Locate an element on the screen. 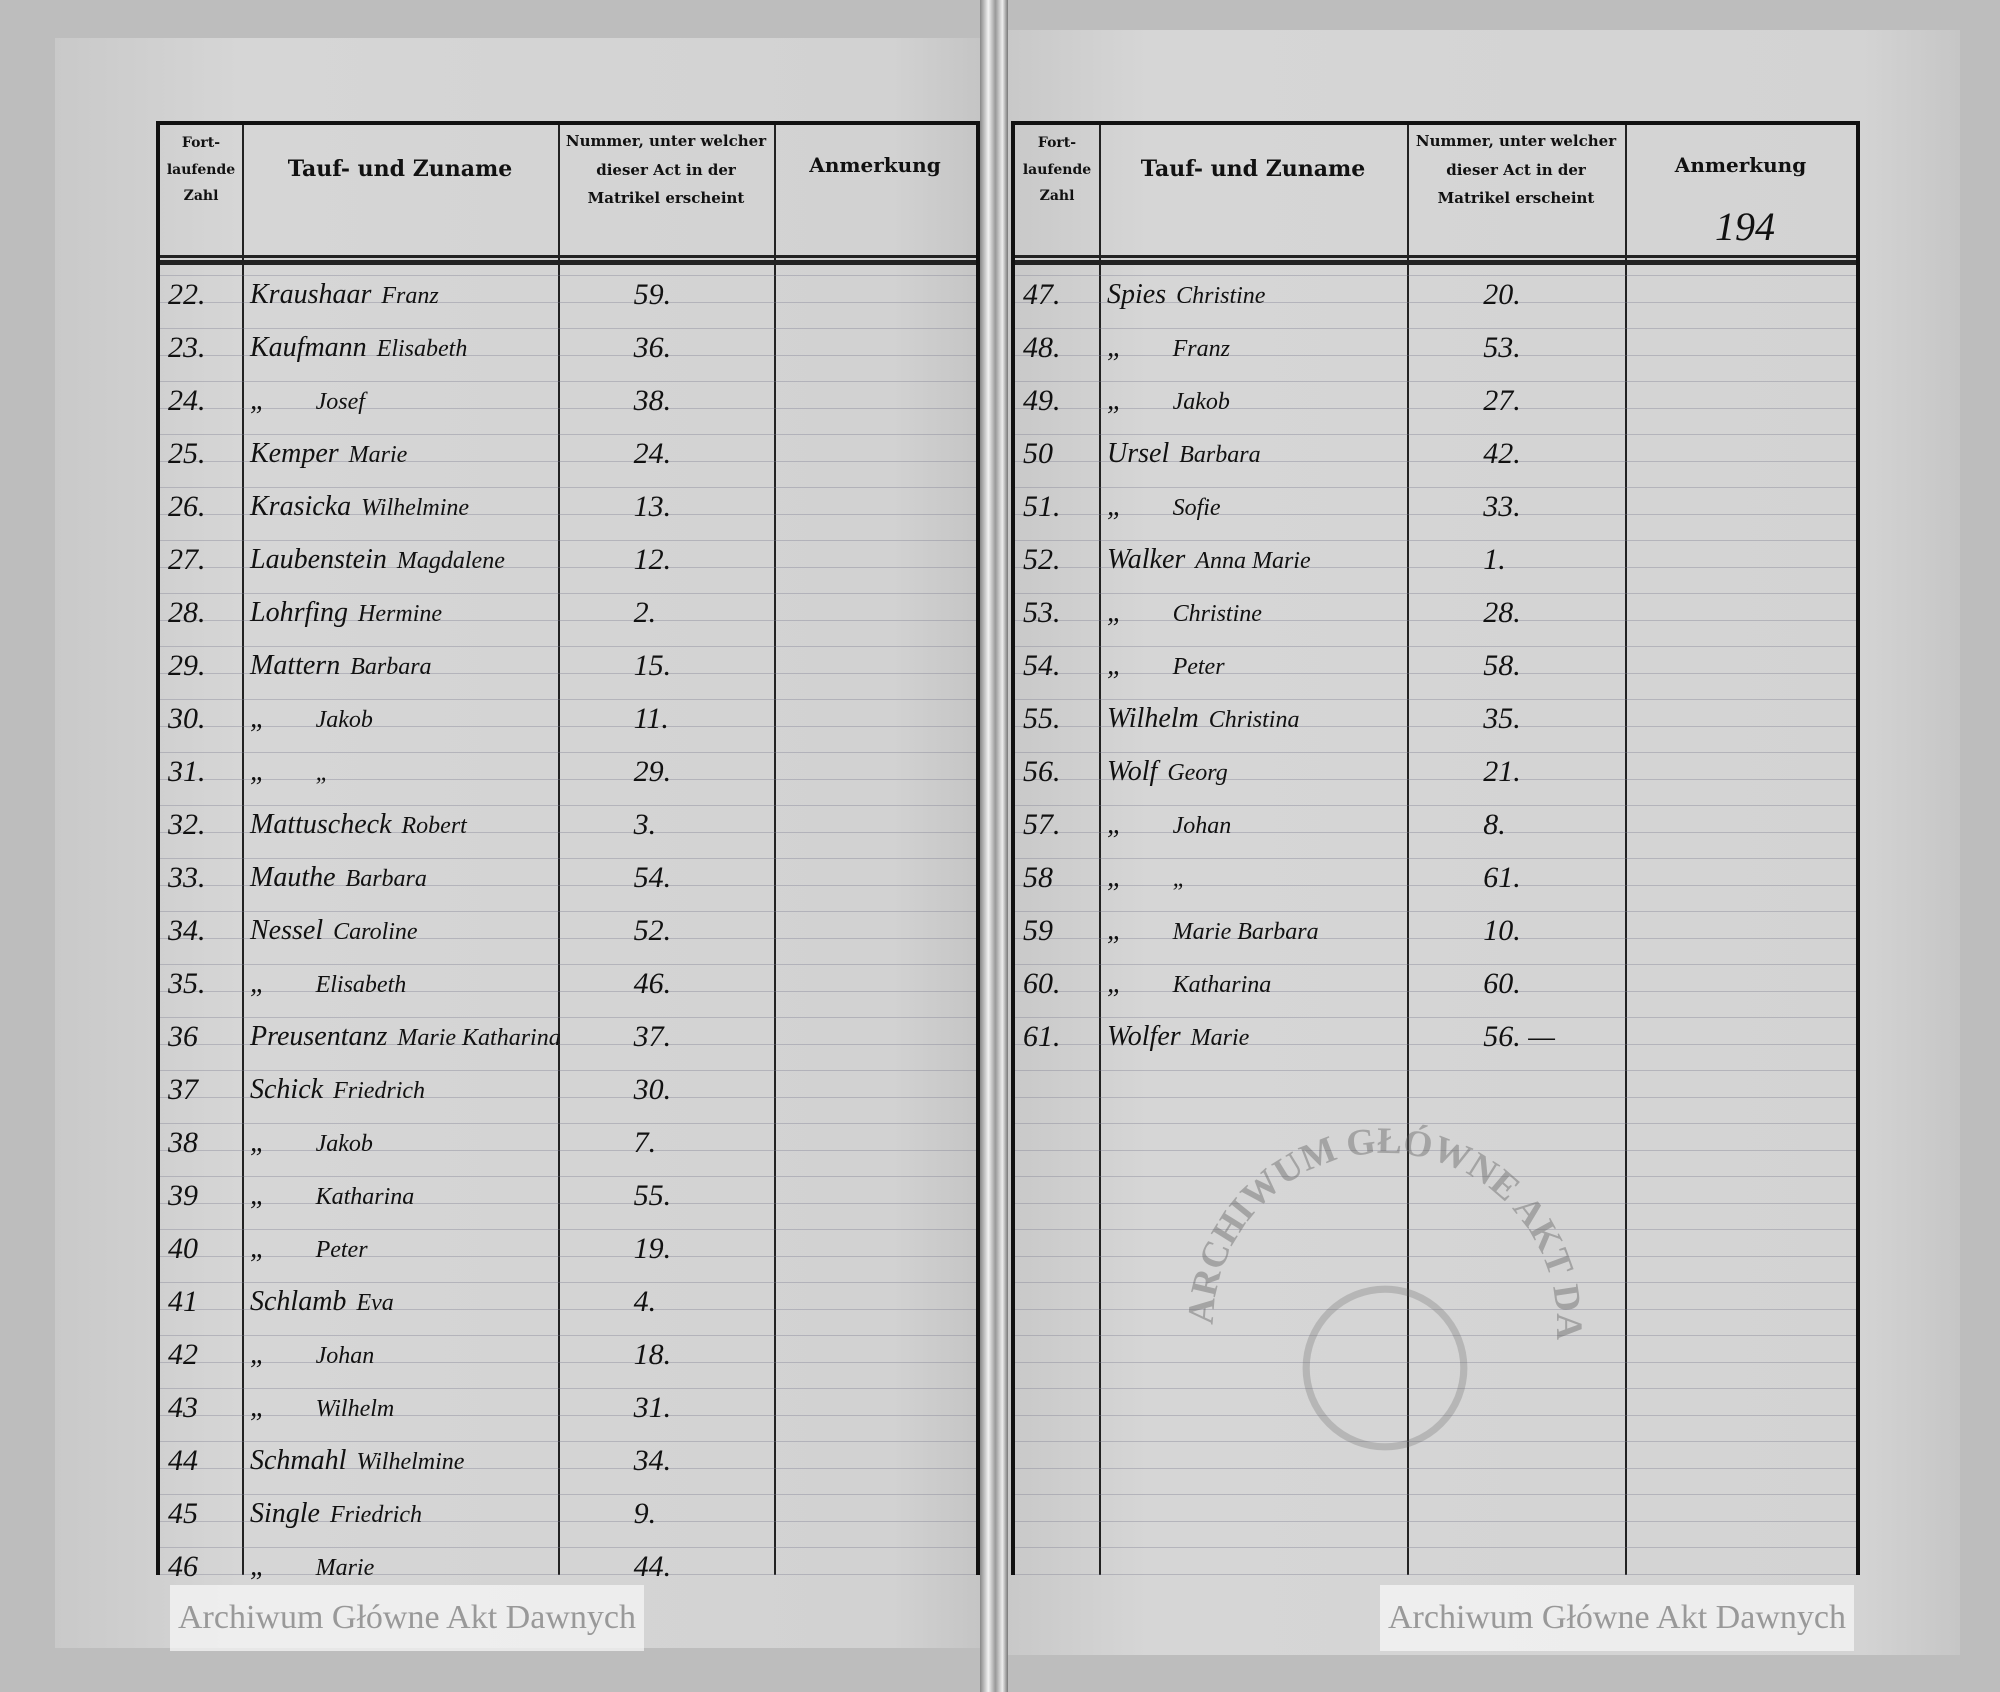 The image size is (2000, 1692). entry-number: 52. is located at coordinates (1042, 559).